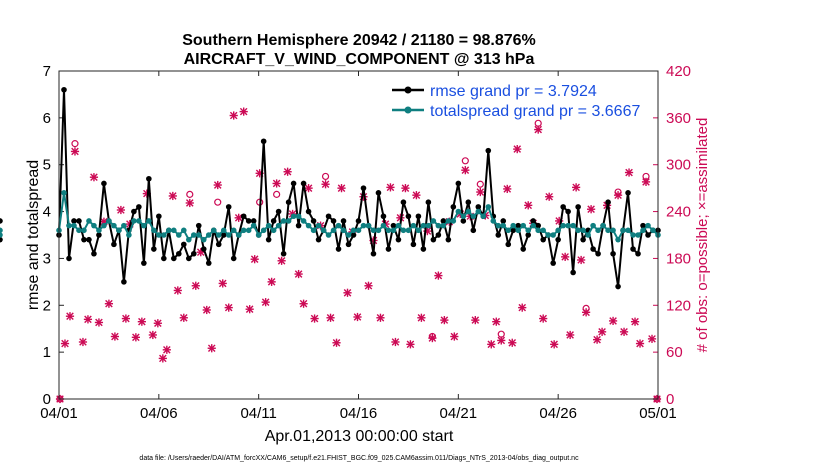 Image resolution: width=830 pixels, height=470 pixels. What do you see at coordinates (59, 413) in the screenshot?
I see `x-tick-label: 04/01` at bounding box center [59, 413].